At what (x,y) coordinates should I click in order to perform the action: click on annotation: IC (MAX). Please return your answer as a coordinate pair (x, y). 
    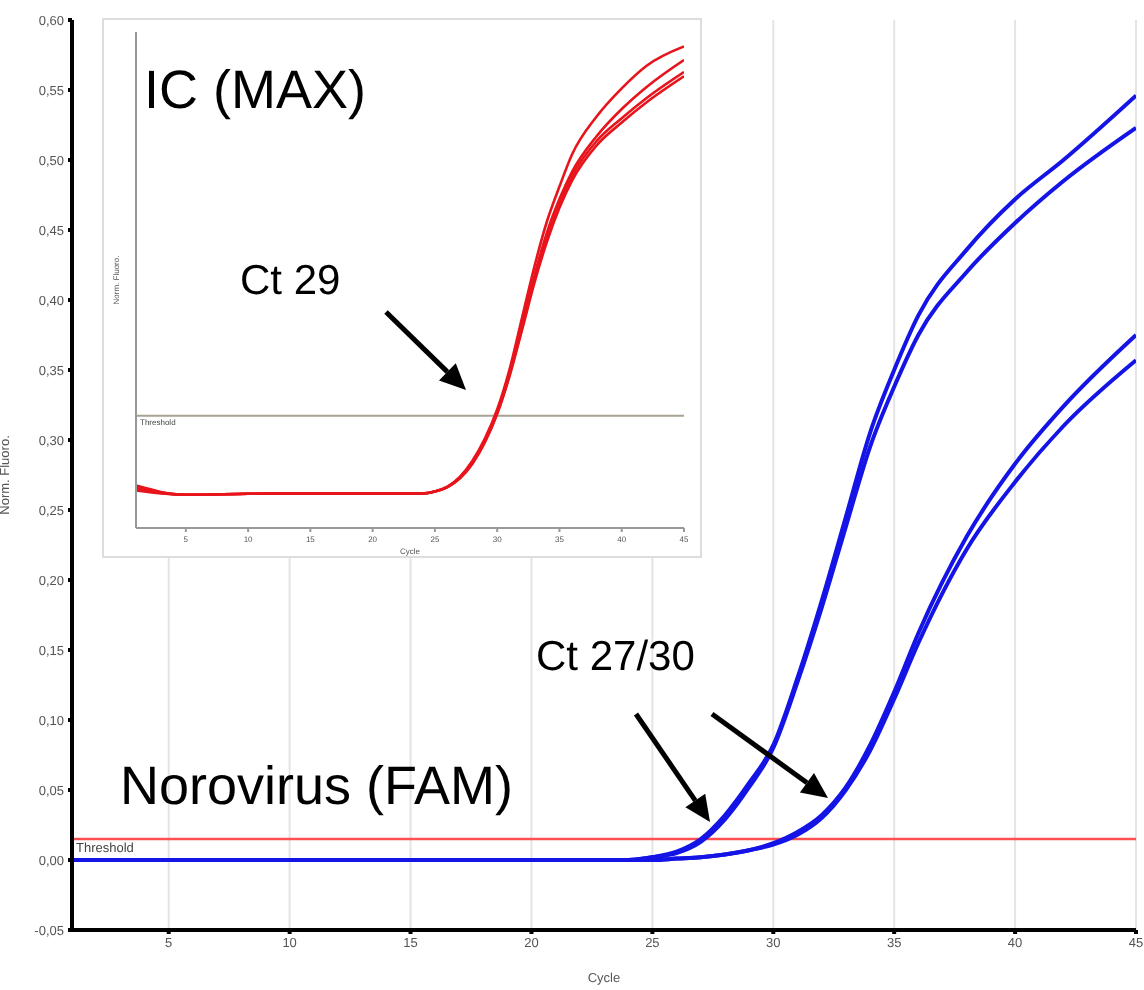
    Looking at the image, I should click on (255, 90).